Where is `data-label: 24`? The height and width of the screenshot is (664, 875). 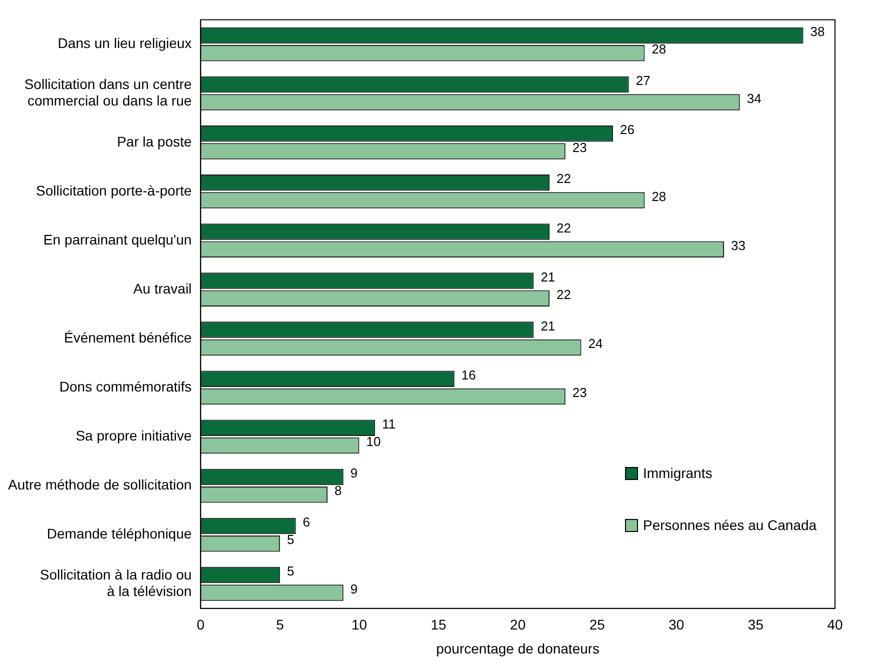
data-label: 24 is located at coordinates (595, 344).